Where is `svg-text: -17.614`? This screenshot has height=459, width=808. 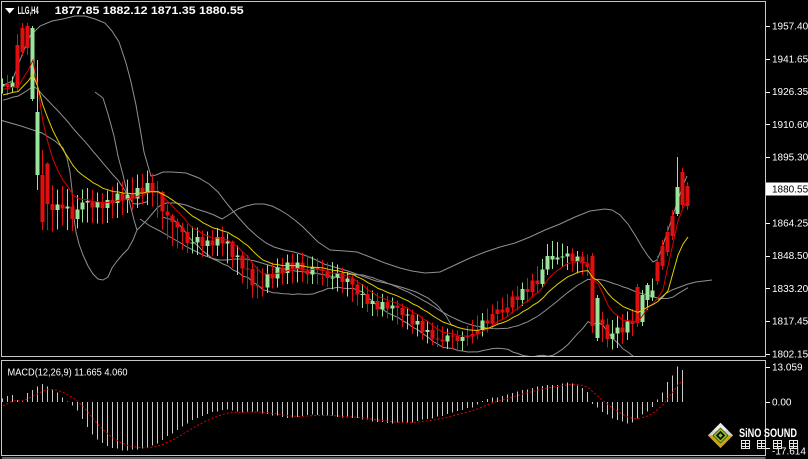
svg-text: -17.614 is located at coordinates (789, 452).